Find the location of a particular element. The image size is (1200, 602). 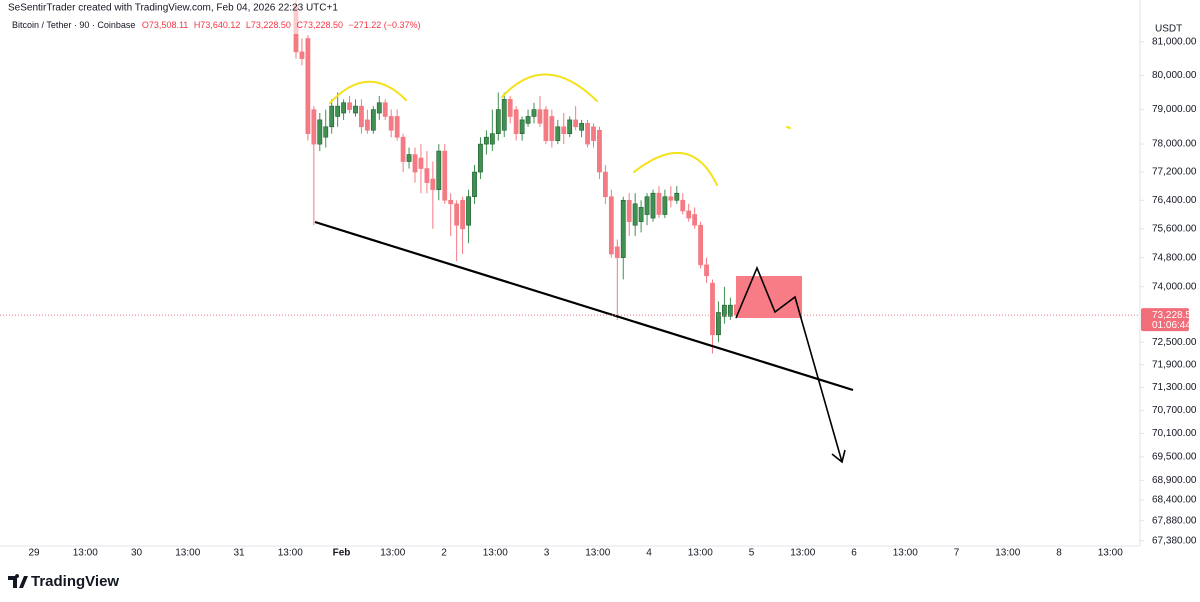

x-tick-label: 6 is located at coordinates (854, 553).